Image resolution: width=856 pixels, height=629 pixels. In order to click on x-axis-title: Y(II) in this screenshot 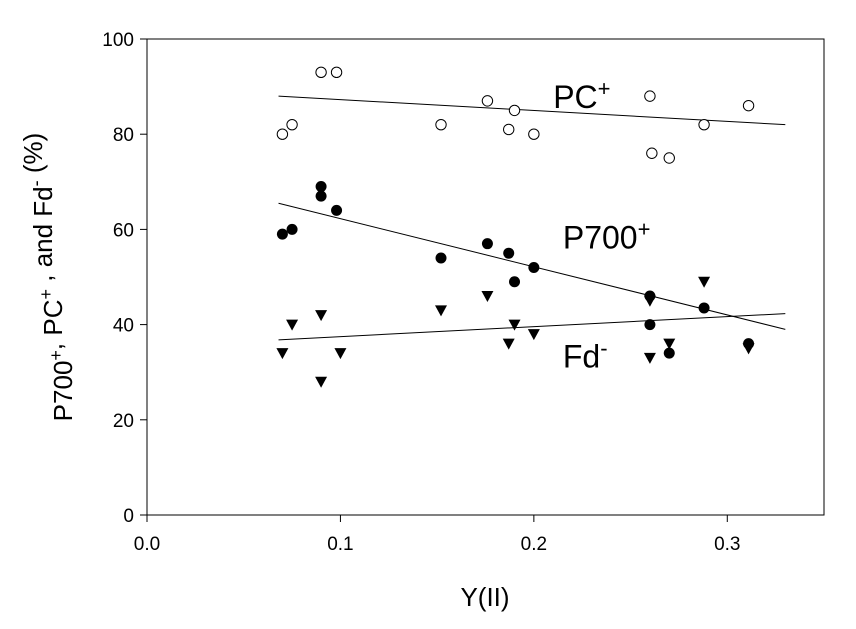, I will do `click(484, 597)`.